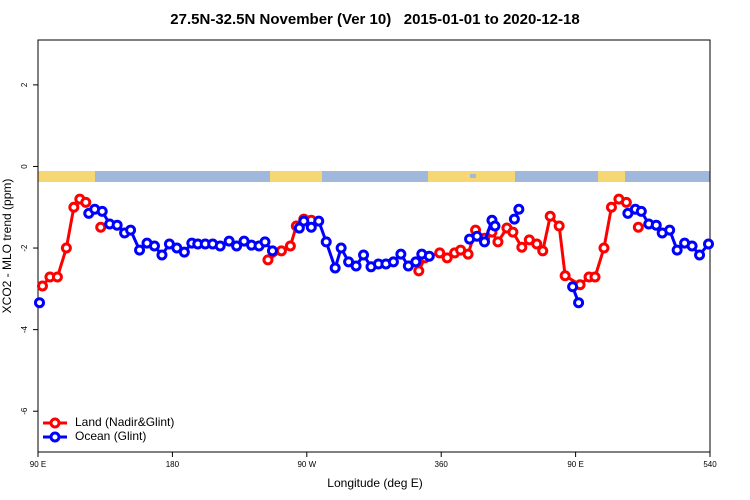  Describe the element at coordinates (7, 246) in the screenshot. I see `y-axis-label: XCO2 - MLO trend (ppm)` at that location.